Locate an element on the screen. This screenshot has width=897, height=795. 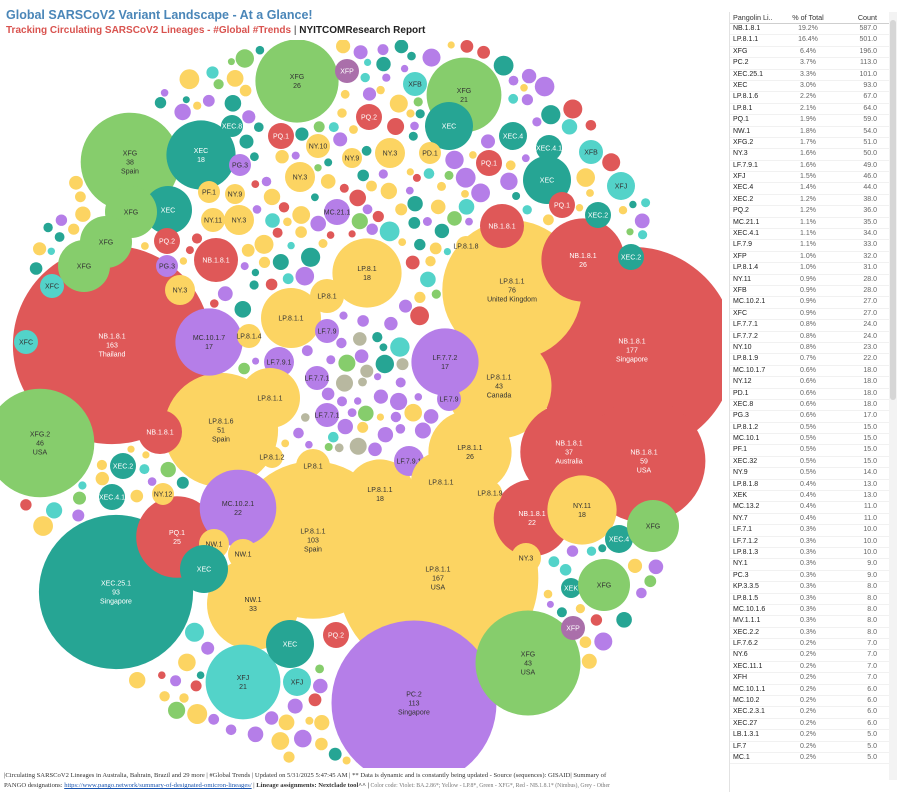
table-row: XEC.2.3.1 0.2% 6.0 is located at coordinates (810, 713).